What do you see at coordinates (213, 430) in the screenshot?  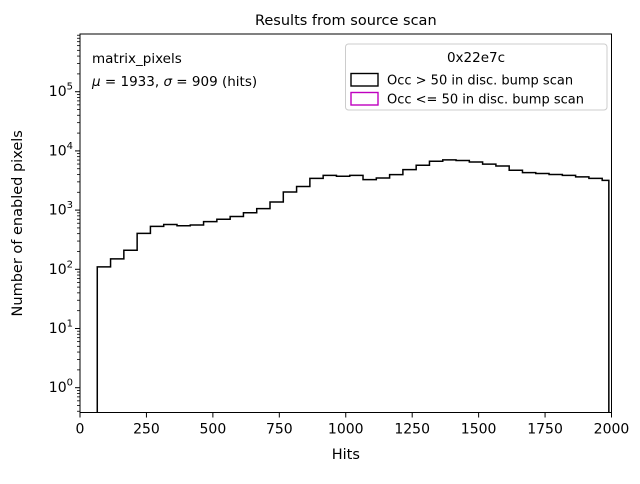 I see `x-tick-label: 500` at bounding box center [213, 430].